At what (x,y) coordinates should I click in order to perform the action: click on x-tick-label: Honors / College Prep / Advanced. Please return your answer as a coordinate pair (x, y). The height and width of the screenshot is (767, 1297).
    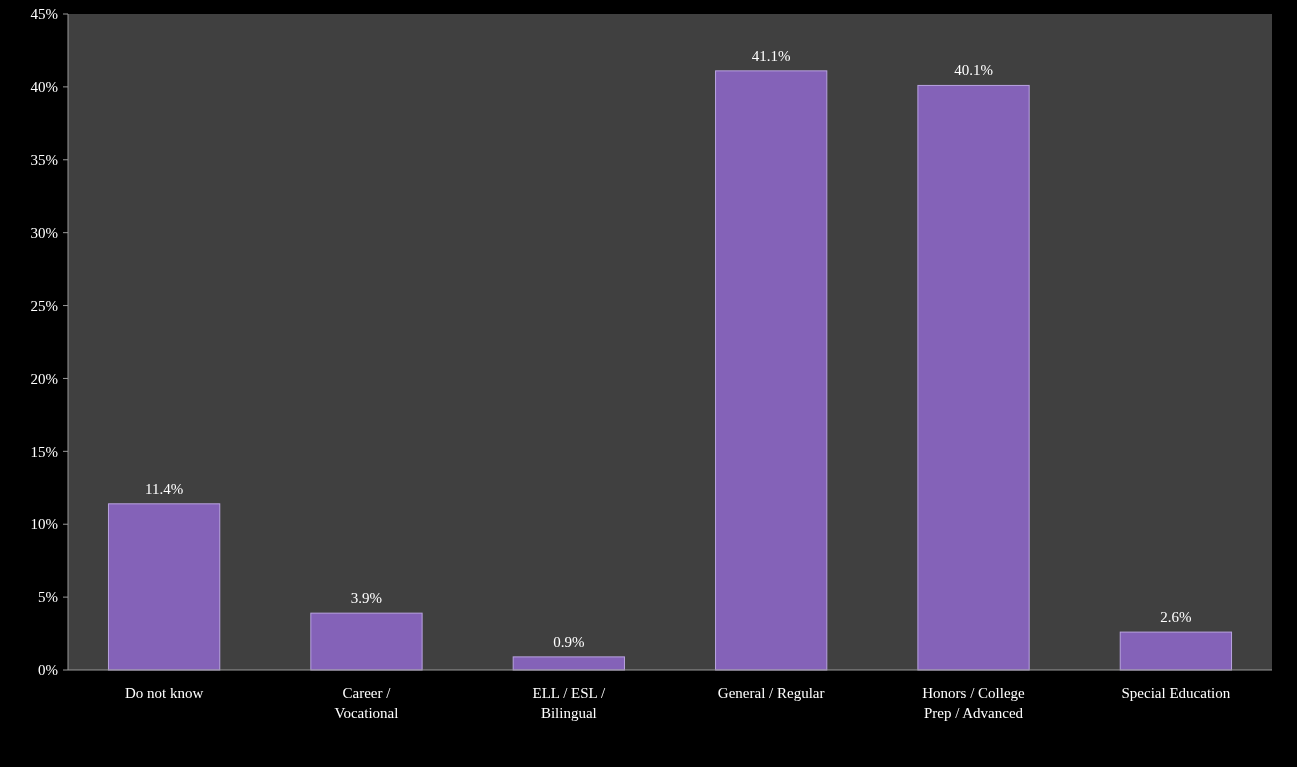
    Looking at the image, I should click on (974, 703).